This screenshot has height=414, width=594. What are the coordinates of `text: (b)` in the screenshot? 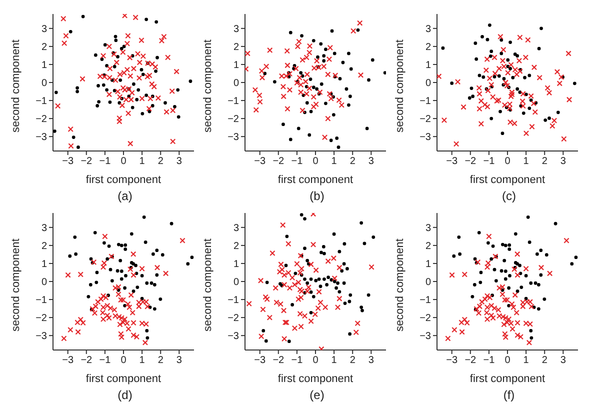 It's located at (317, 196).